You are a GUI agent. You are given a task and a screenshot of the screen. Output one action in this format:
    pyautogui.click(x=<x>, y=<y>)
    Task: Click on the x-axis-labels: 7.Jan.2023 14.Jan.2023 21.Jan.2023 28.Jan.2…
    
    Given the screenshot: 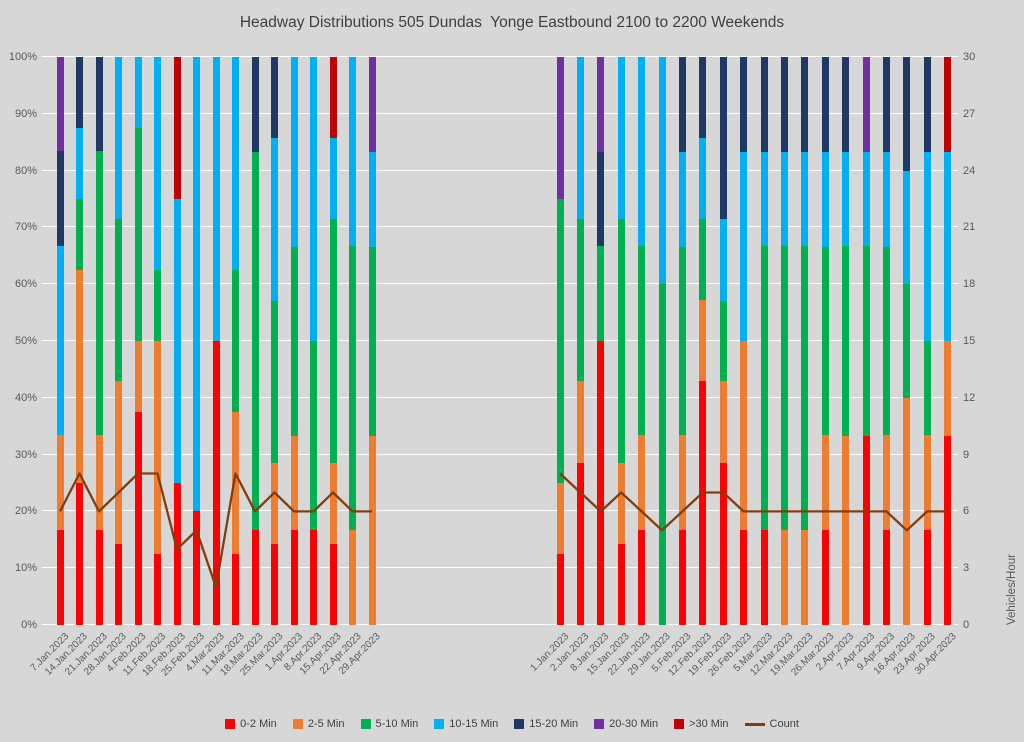 What is the action you would take?
    pyautogui.click(x=493, y=667)
    